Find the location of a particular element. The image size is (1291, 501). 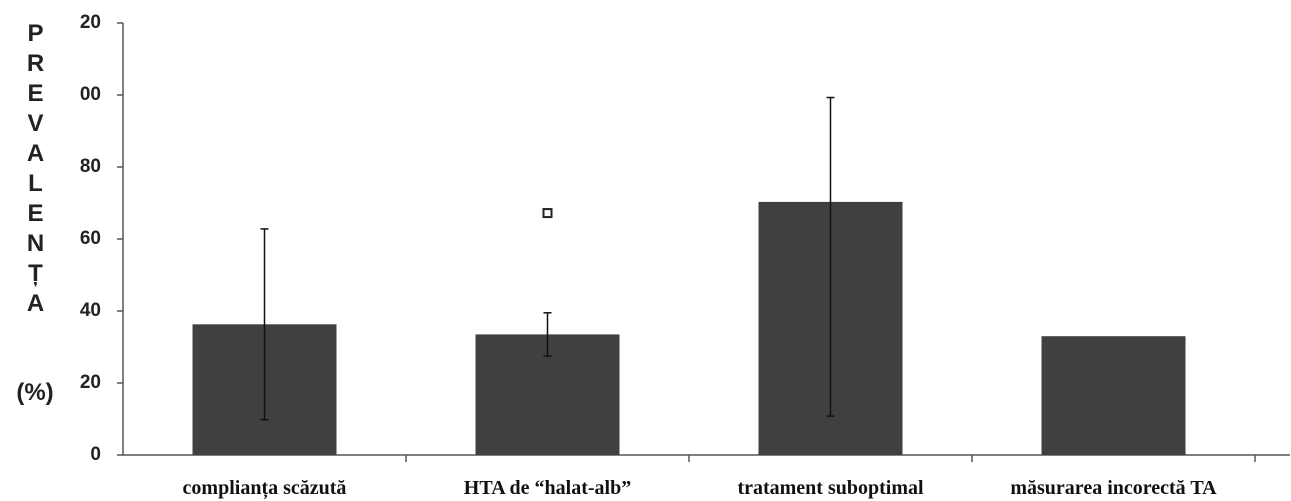

bar is located at coordinates (1113, 395).